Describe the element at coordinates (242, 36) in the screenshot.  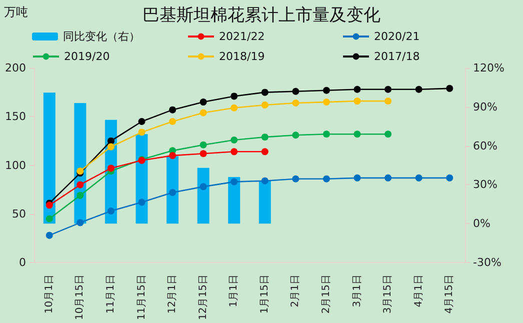
I see `legend-label: 2021/22` at that location.